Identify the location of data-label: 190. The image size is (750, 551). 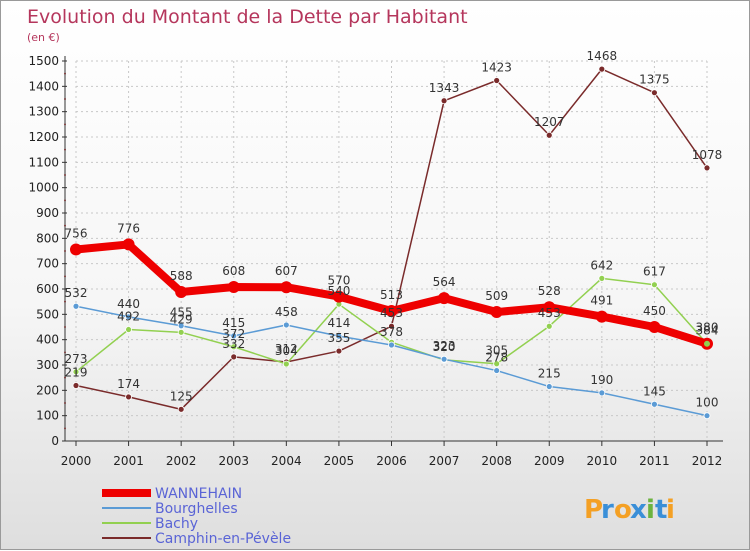
(601, 380).